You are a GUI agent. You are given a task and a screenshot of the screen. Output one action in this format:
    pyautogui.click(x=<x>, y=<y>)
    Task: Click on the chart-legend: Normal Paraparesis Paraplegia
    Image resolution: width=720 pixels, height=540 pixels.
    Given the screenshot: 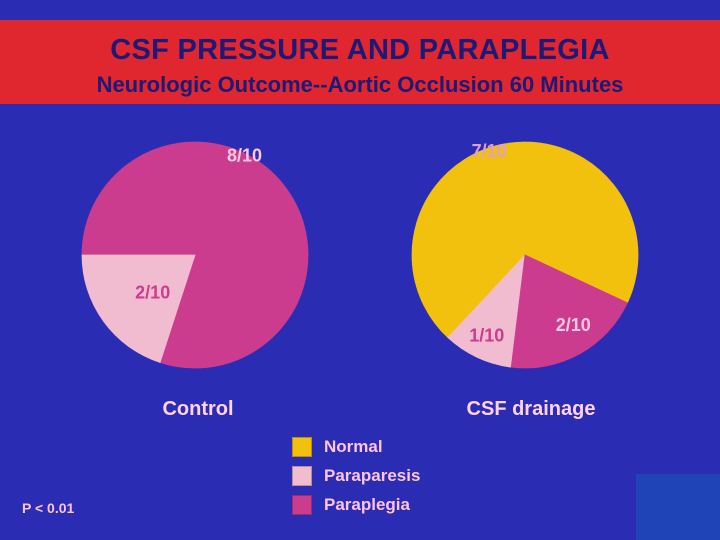 What is the action you would take?
    pyautogui.click(x=356, y=475)
    